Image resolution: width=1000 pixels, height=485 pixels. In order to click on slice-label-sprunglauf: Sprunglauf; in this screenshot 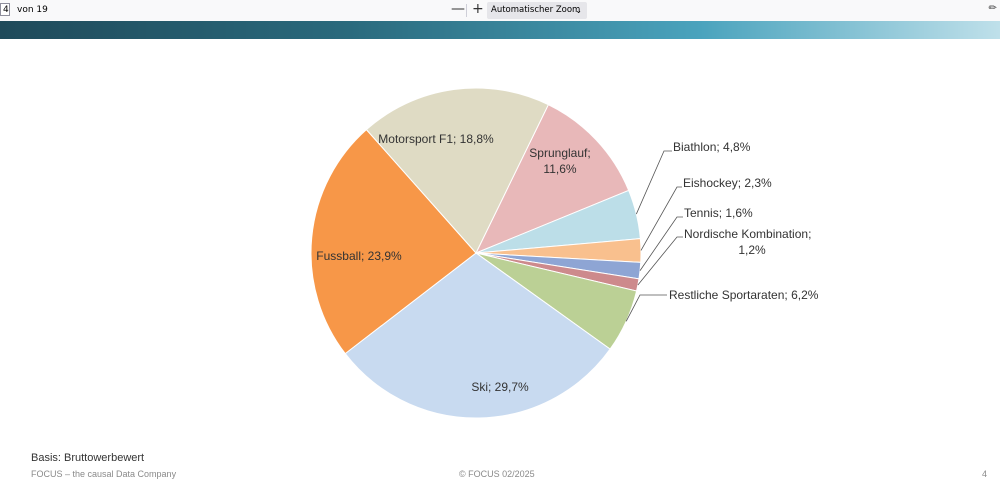, I will do `click(559, 153)`.